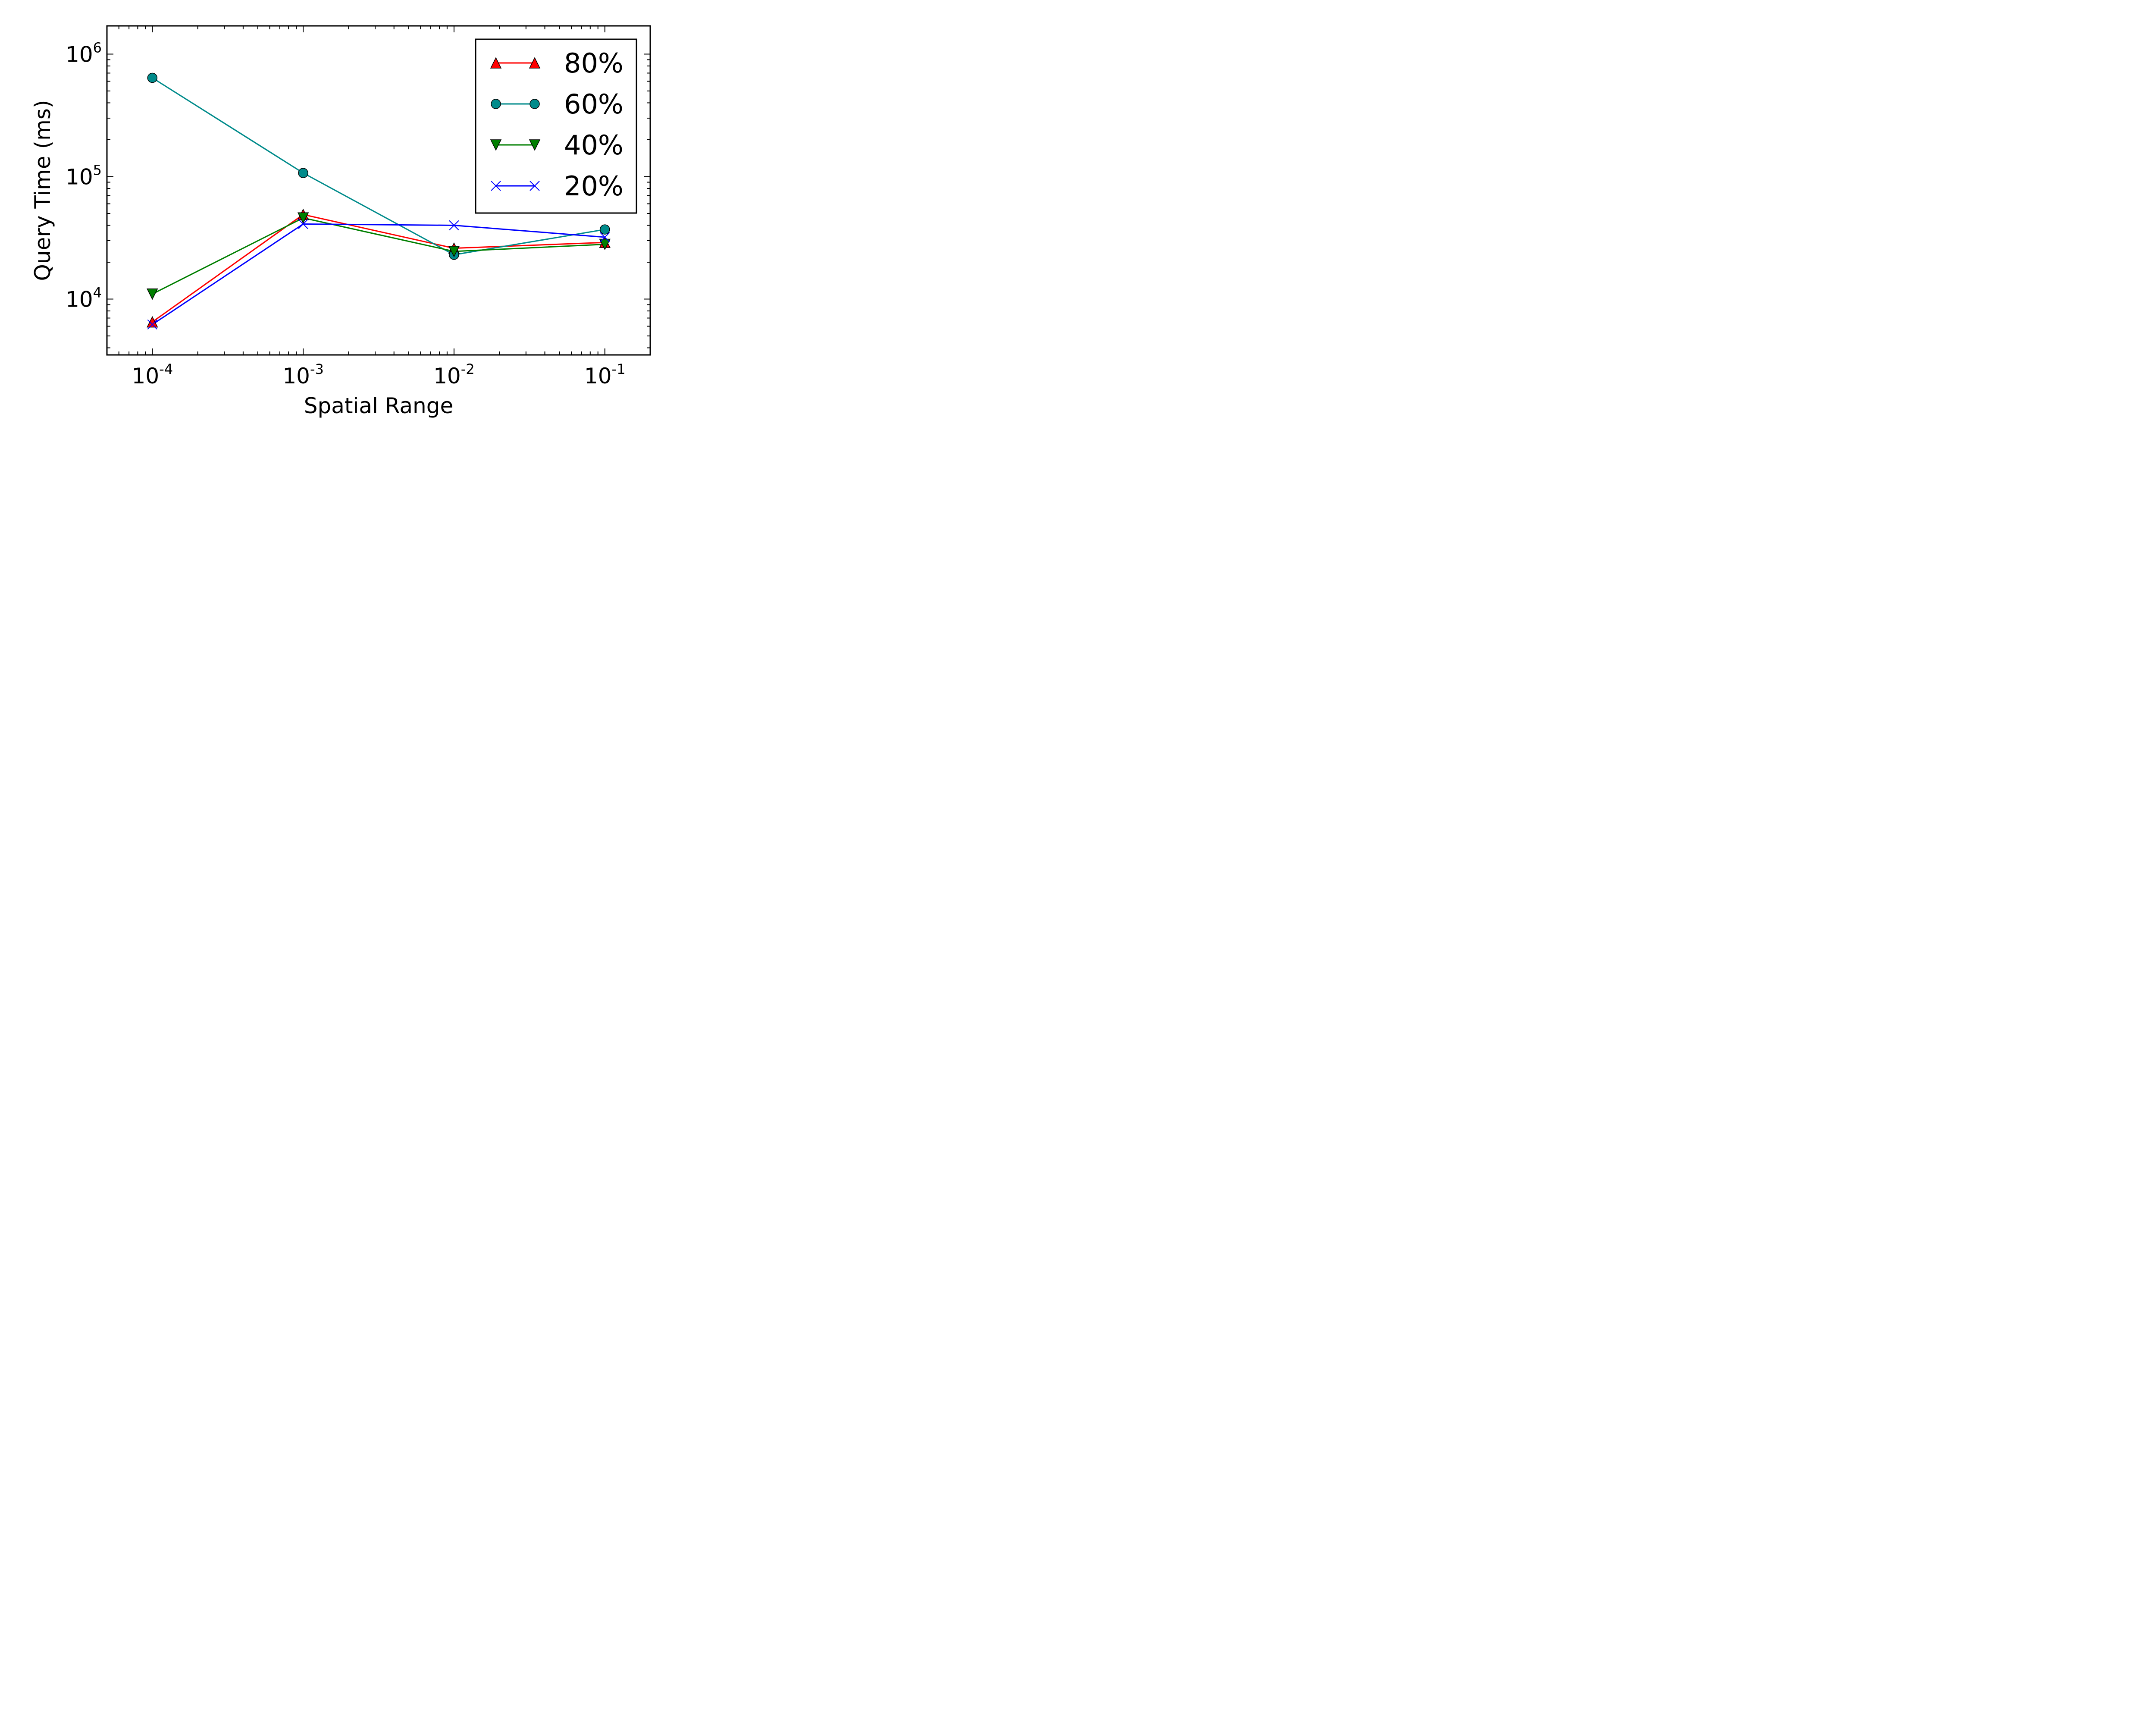 The width and height of the screenshot is (2156, 1725). What do you see at coordinates (152, 375) in the screenshot?
I see `x-tick-label: 10⁻⁴` at bounding box center [152, 375].